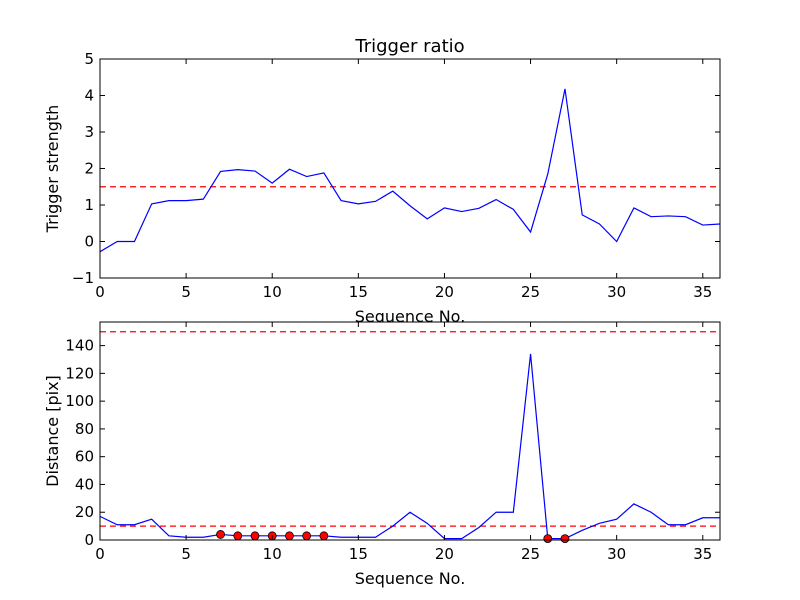  What do you see at coordinates (84, 457) in the screenshot?
I see `y-tick-label: 60` at bounding box center [84, 457].